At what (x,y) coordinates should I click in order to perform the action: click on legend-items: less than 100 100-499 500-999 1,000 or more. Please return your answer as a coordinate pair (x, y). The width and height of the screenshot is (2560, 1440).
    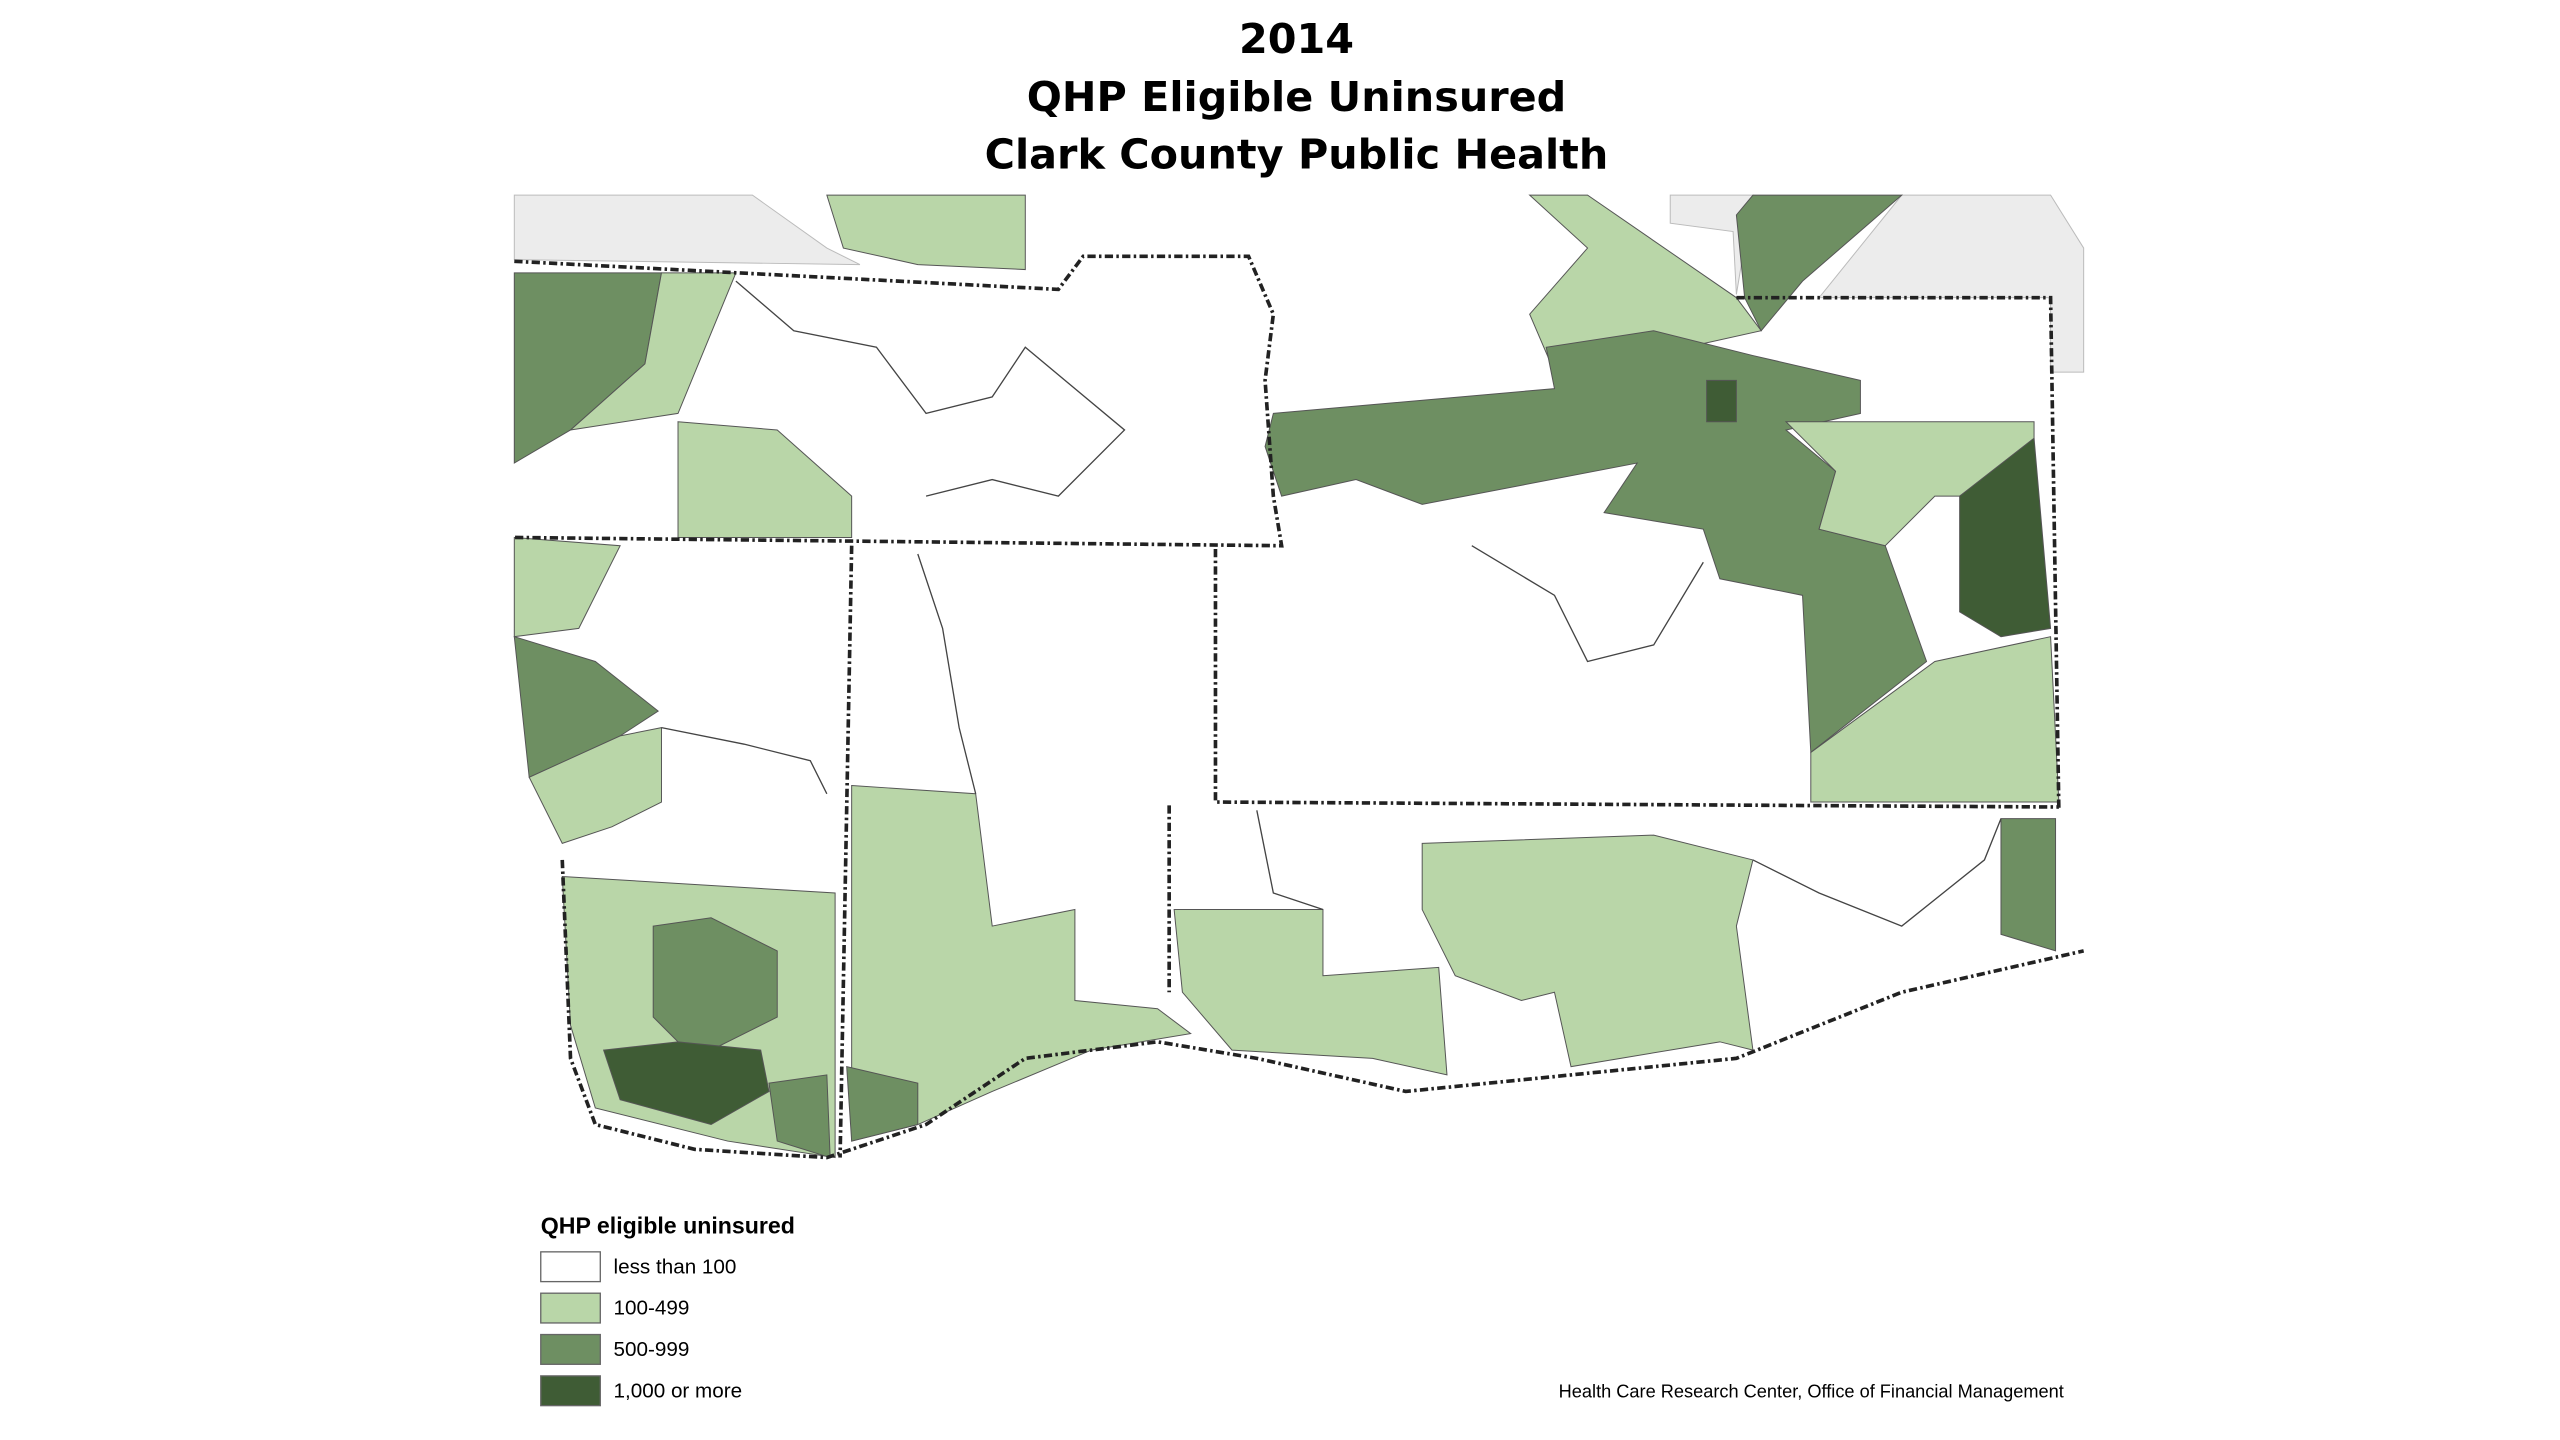
    Looking at the image, I should click on (641, 1329).